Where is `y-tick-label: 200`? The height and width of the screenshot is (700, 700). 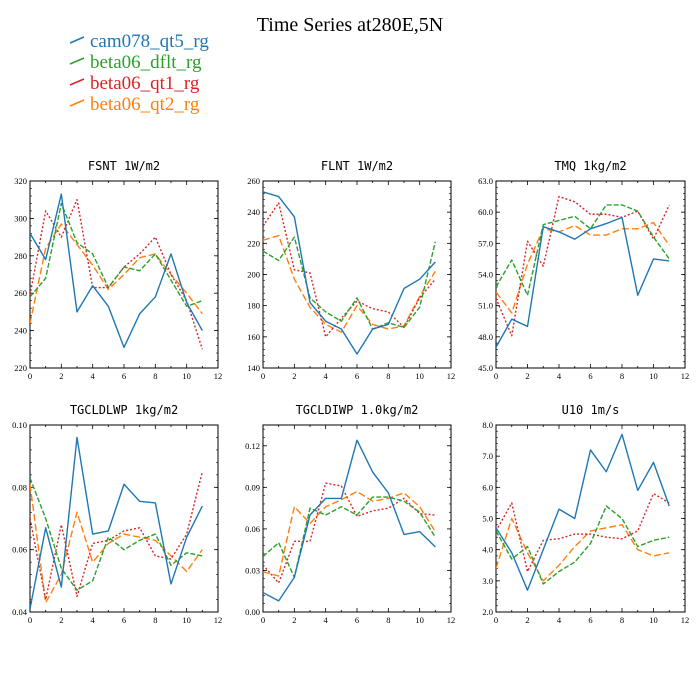 y-tick-label: 200 is located at coordinates (253, 275).